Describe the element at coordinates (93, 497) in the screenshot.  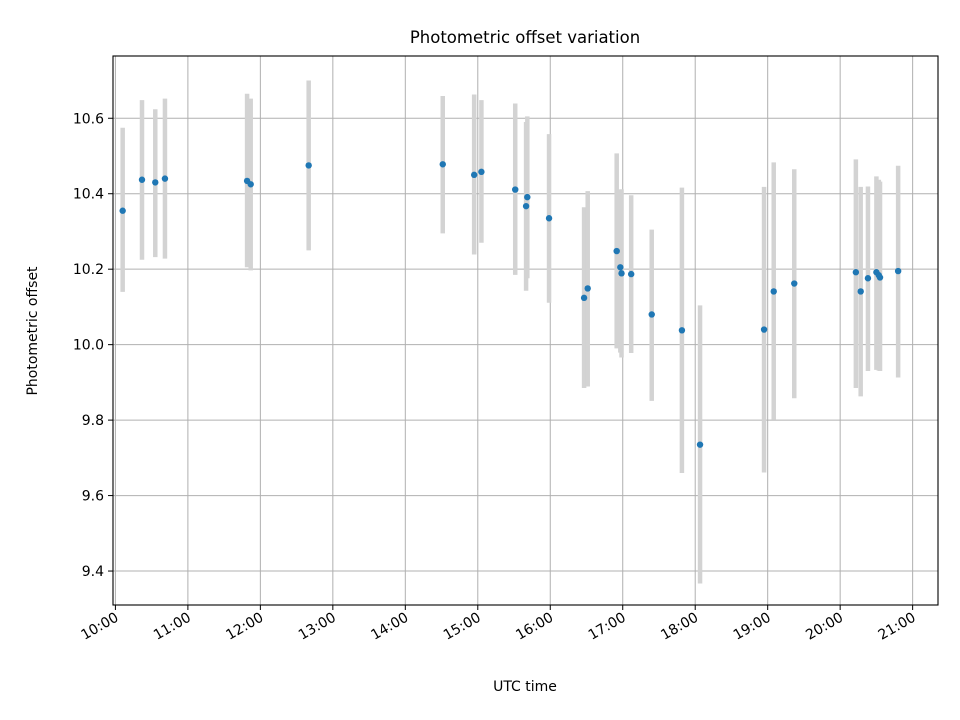
I see `y-tick-label: 9.6` at that location.